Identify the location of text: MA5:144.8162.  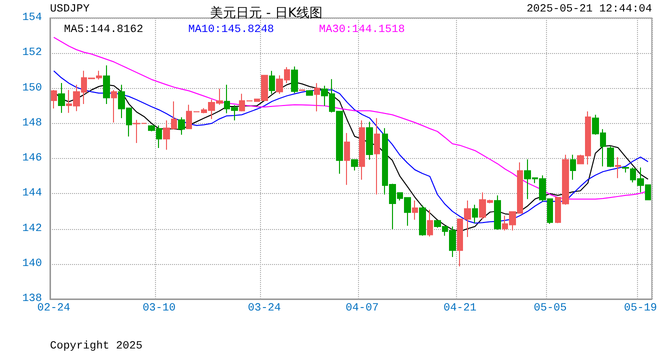
(104, 30).